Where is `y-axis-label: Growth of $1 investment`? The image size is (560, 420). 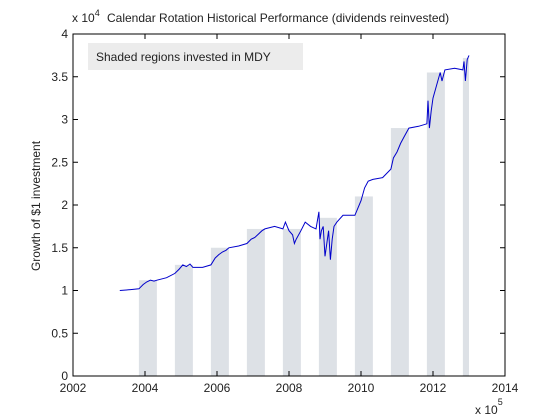
y-axis-label: Growth of $1 investment is located at coordinates (36, 205).